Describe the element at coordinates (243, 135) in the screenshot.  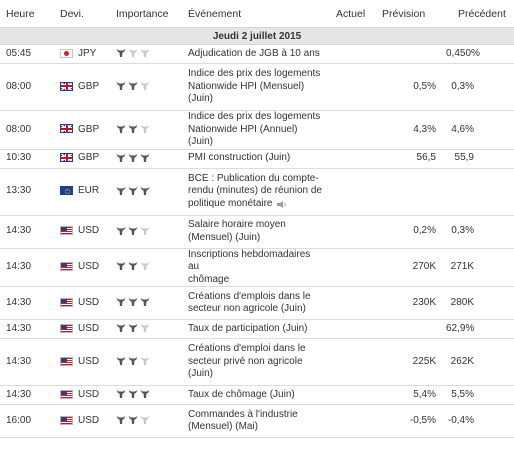
I see `event-title-line: Nationwide HPI (Annuel) (Juin)` at that location.